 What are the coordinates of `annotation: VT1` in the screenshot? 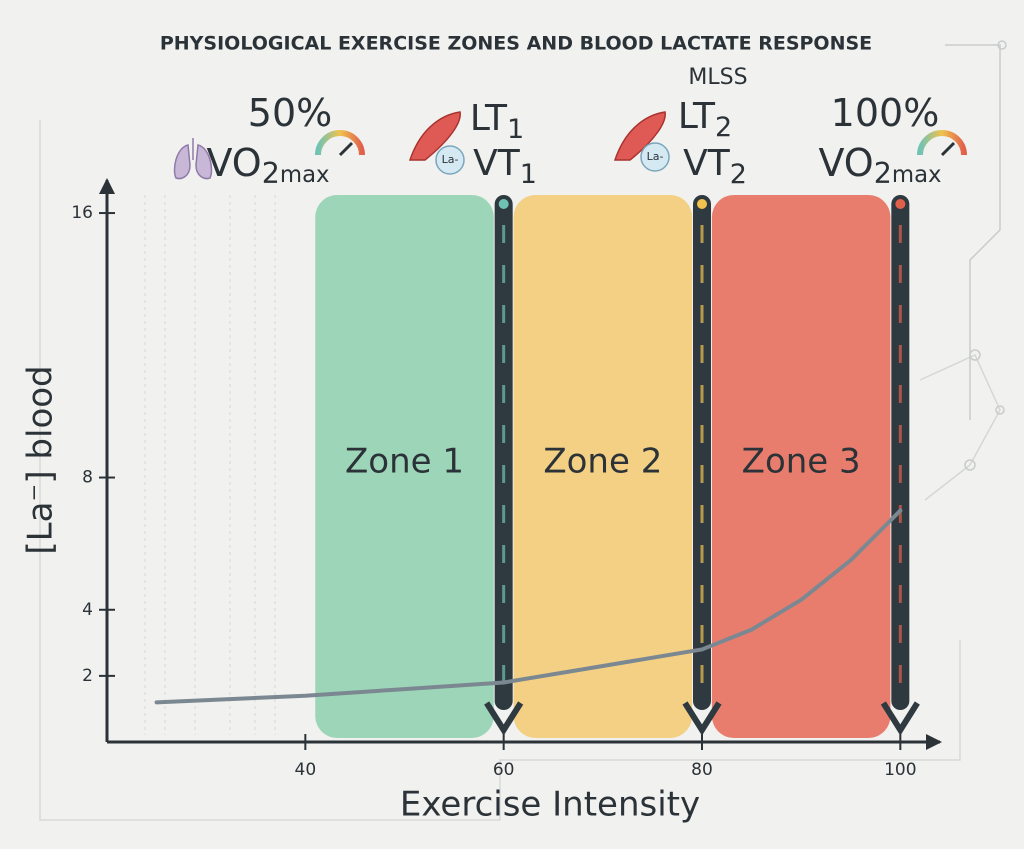 It's located at (505, 166).